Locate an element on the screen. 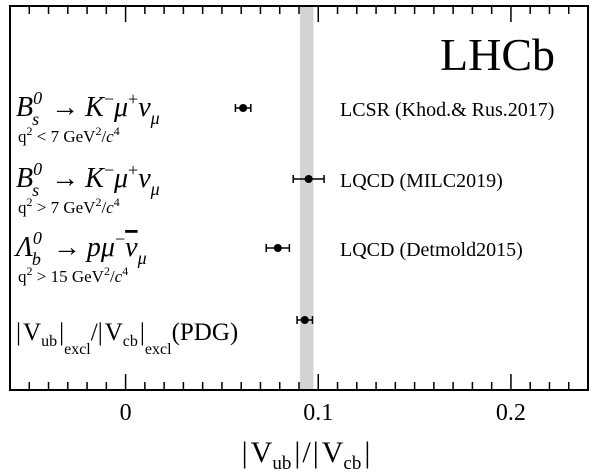 This screenshot has height=472, width=592. pdg-ratio-label: |Vub|excl/|Vcb|excl(PDG) is located at coordinates (127, 338).